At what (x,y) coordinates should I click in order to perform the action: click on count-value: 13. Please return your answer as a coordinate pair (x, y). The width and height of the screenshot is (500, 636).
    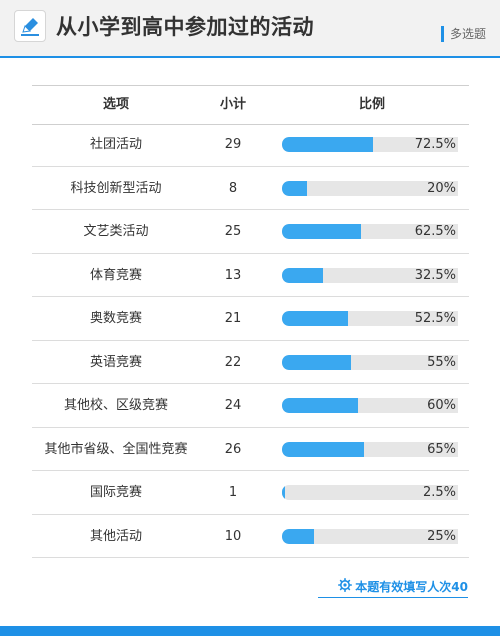
    Looking at the image, I should click on (233, 275).